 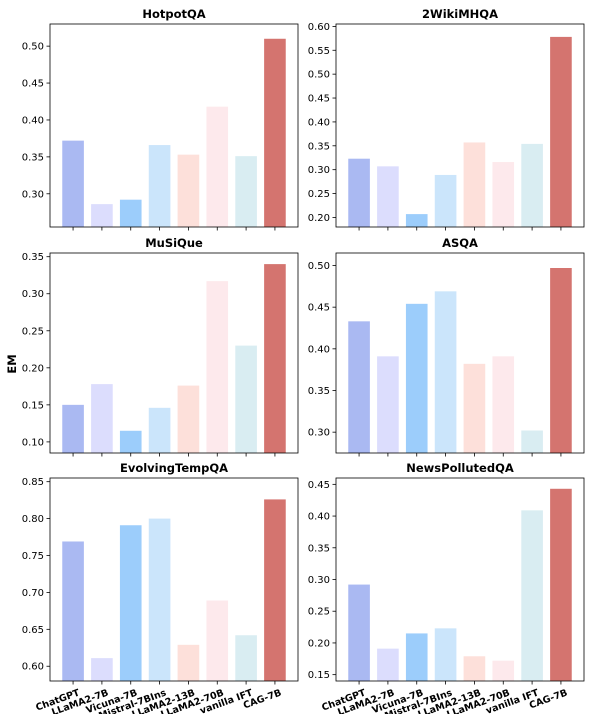 What do you see at coordinates (33, 442) in the screenshot?
I see `y-tick-label: 0.10` at bounding box center [33, 442].